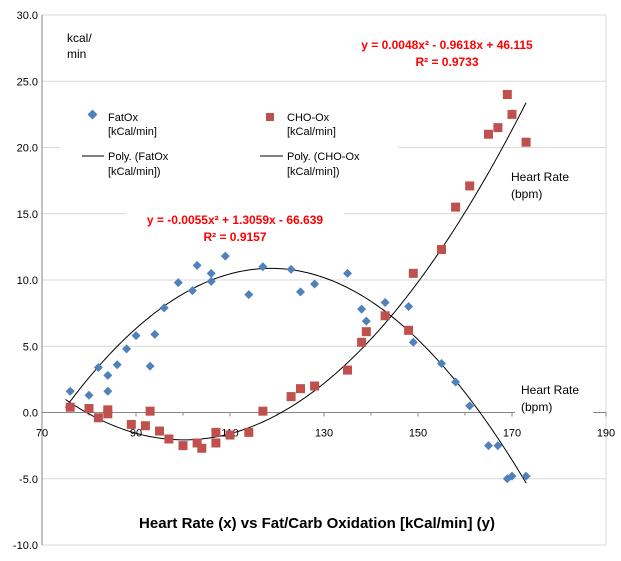 The height and width of the screenshot is (561, 621). What do you see at coordinates (28, 480) in the screenshot?
I see `y-tick-label: -5.0` at bounding box center [28, 480].